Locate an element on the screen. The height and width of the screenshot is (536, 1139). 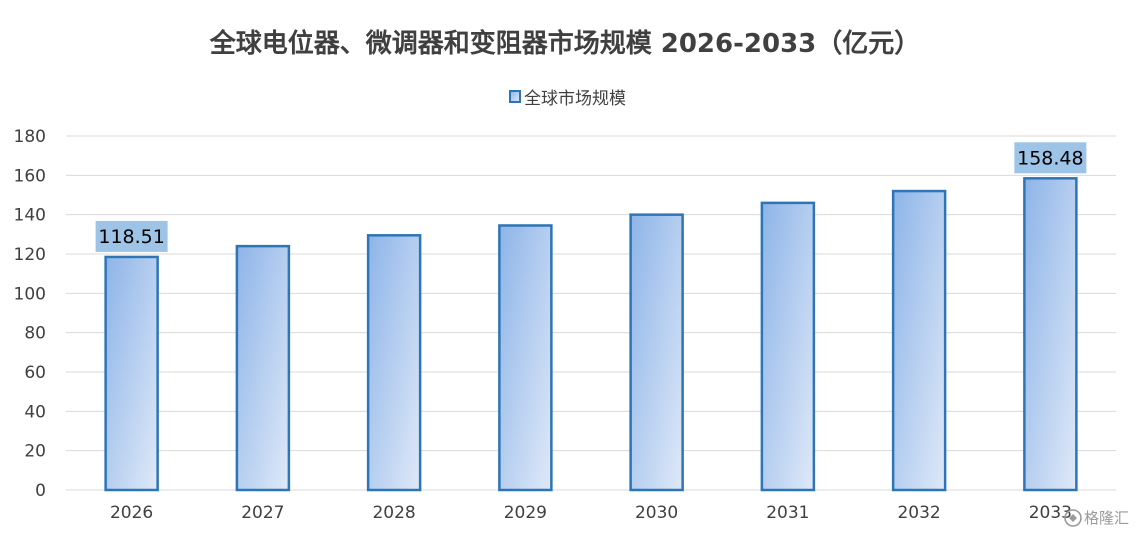
data-label: 118.51 is located at coordinates (131, 237).